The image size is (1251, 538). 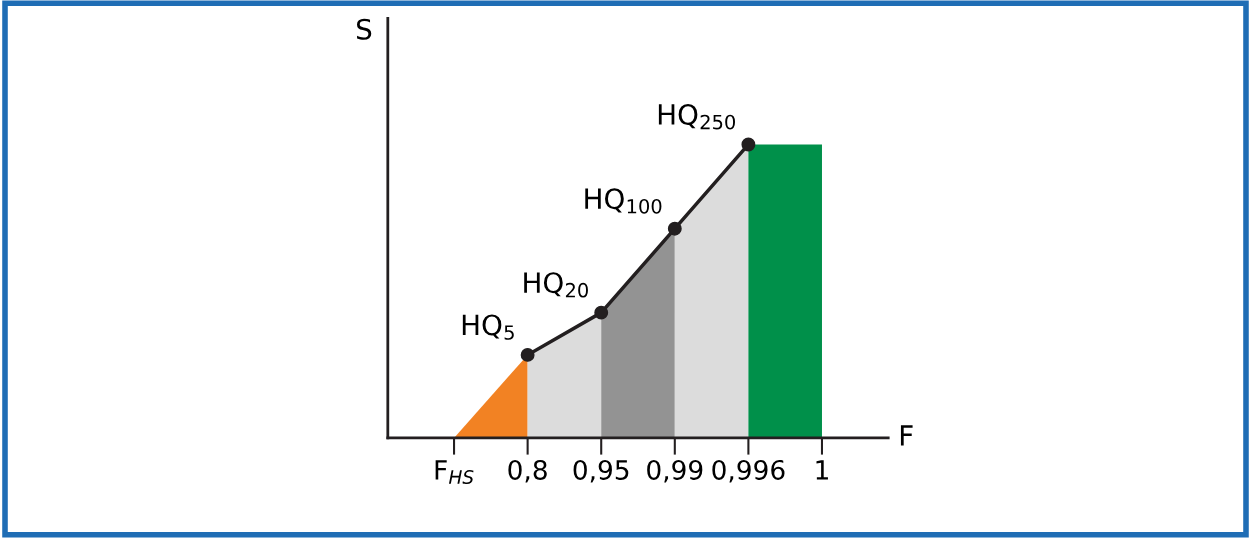 What do you see at coordinates (906, 435) in the screenshot?
I see `x-axis-title: F` at bounding box center [906, 435].